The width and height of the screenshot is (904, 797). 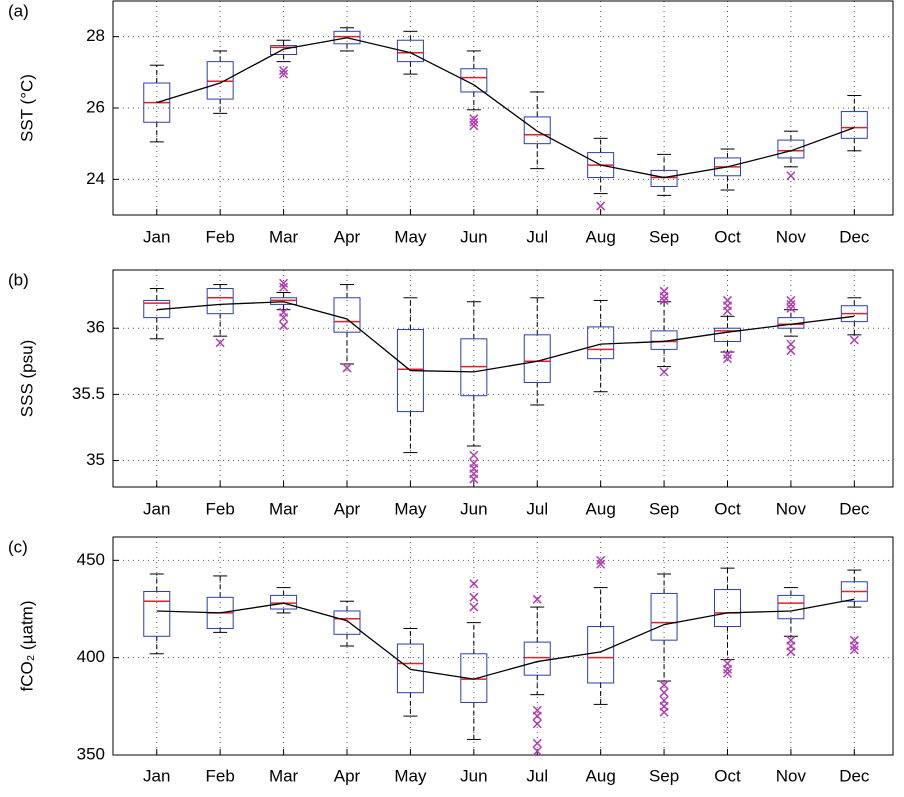 What do you see at coordinates (26, 645) in the screenshot?
I see `y-axis-label: fCO₂ (µatm)` at bounding box center [26, 645].